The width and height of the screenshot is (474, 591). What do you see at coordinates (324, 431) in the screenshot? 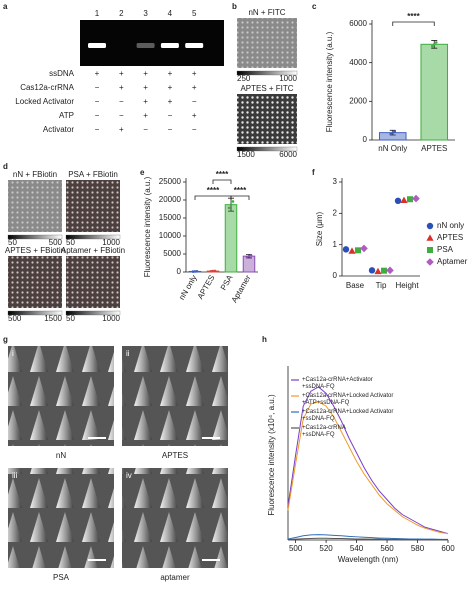
I see `legend-label: +Cas12a-crRNA +ssDNA-FQ` at bounding box center [324, 431].